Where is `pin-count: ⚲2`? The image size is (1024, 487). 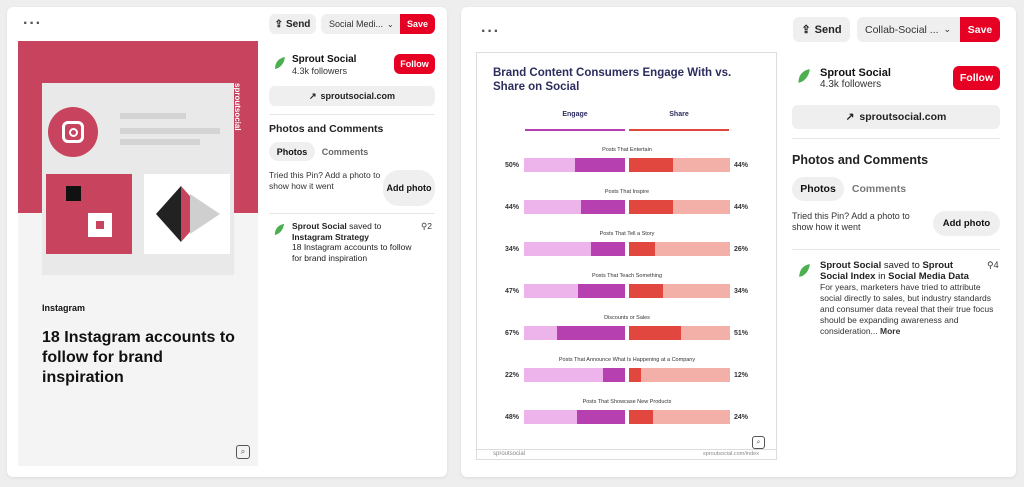
pin-count: ⚲2 is located at coordinates (426, 226).